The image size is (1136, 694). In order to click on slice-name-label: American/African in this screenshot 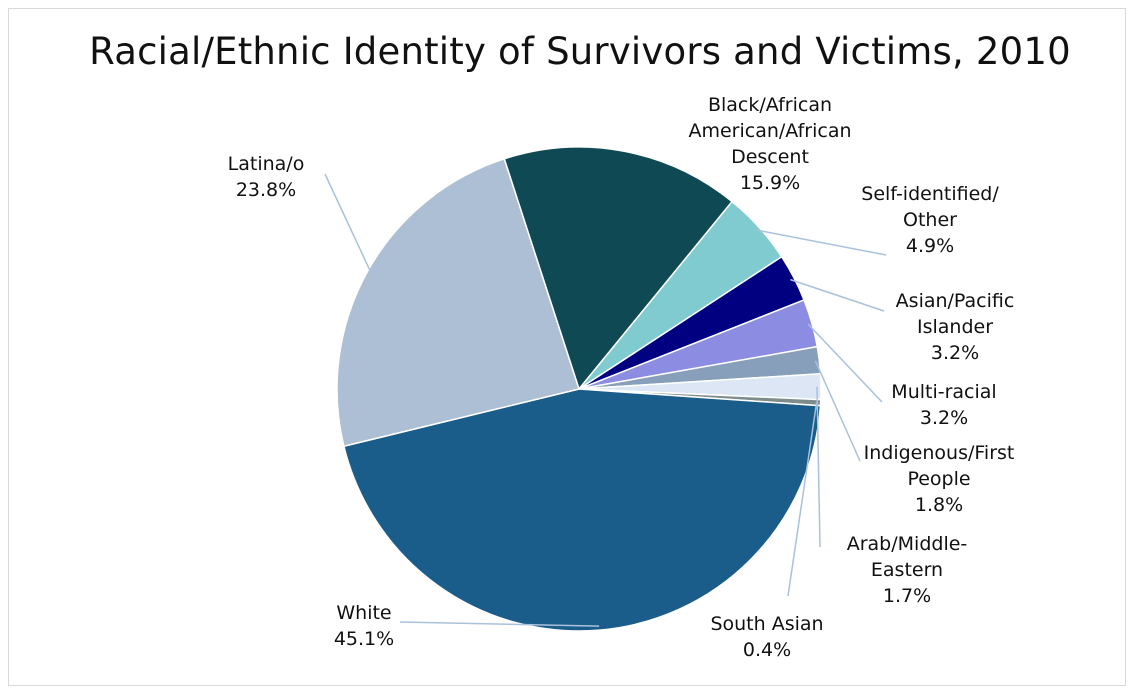, I will do `click(769, 131)`.